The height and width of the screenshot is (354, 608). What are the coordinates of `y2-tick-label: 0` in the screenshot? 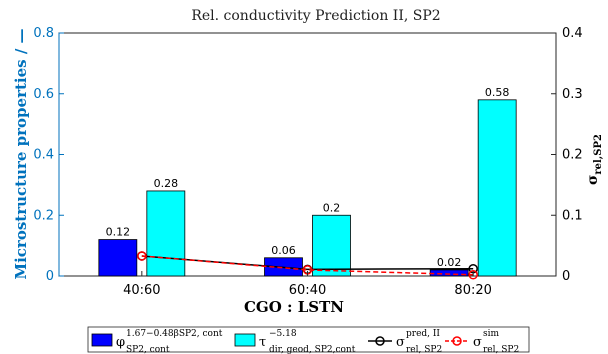 It's located at (566, 276).